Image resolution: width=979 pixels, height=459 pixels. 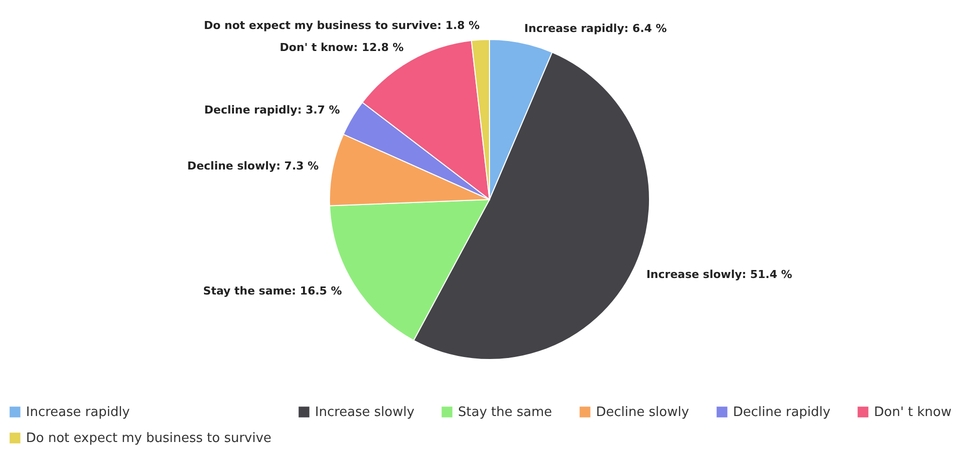 What do you see at coordinates (342, 25) in the screenshot?
I see `data-label: Do not expect my business to survive: 1.8 %` at bounding box center [342, 25].